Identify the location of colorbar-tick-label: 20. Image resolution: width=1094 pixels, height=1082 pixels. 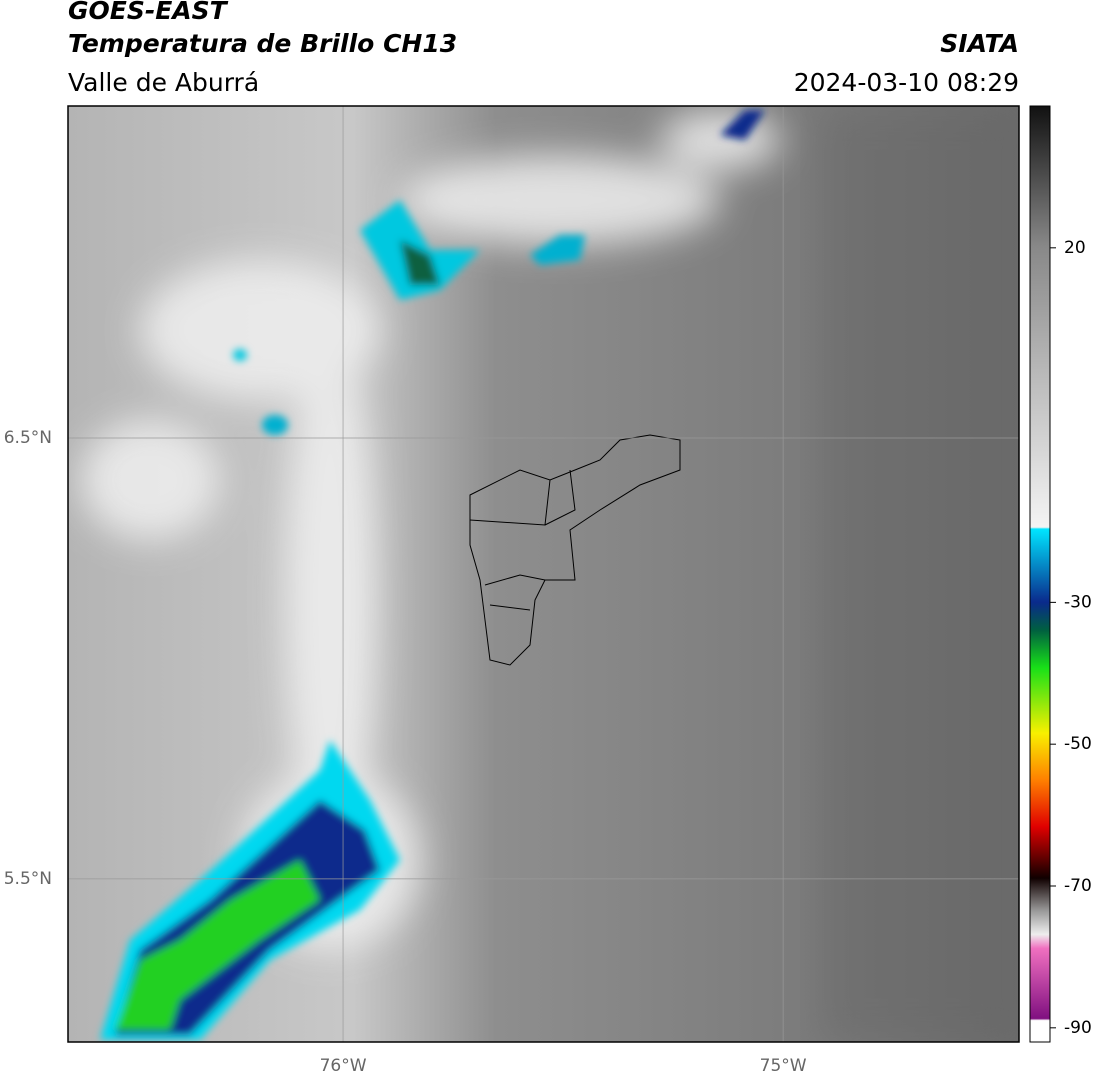
(1075, 248).